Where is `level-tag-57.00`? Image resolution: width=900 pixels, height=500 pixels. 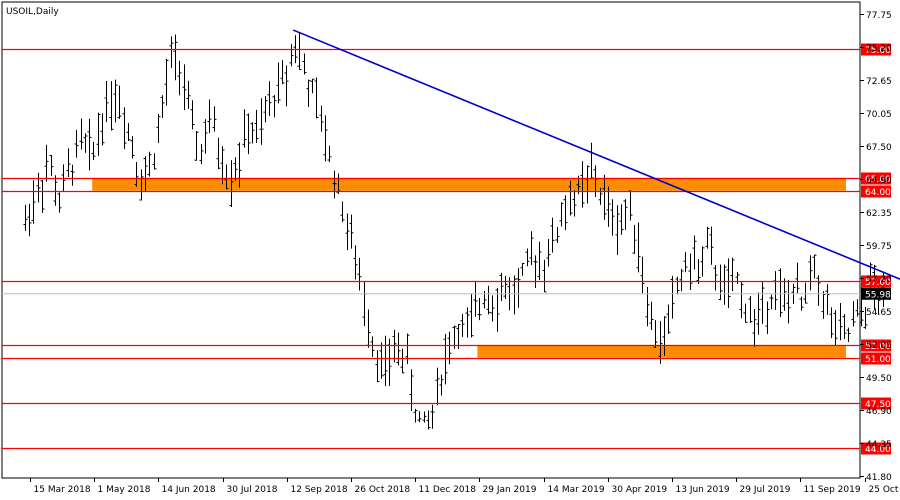
level-tag-57.00 is located at coordinates (876, 281).